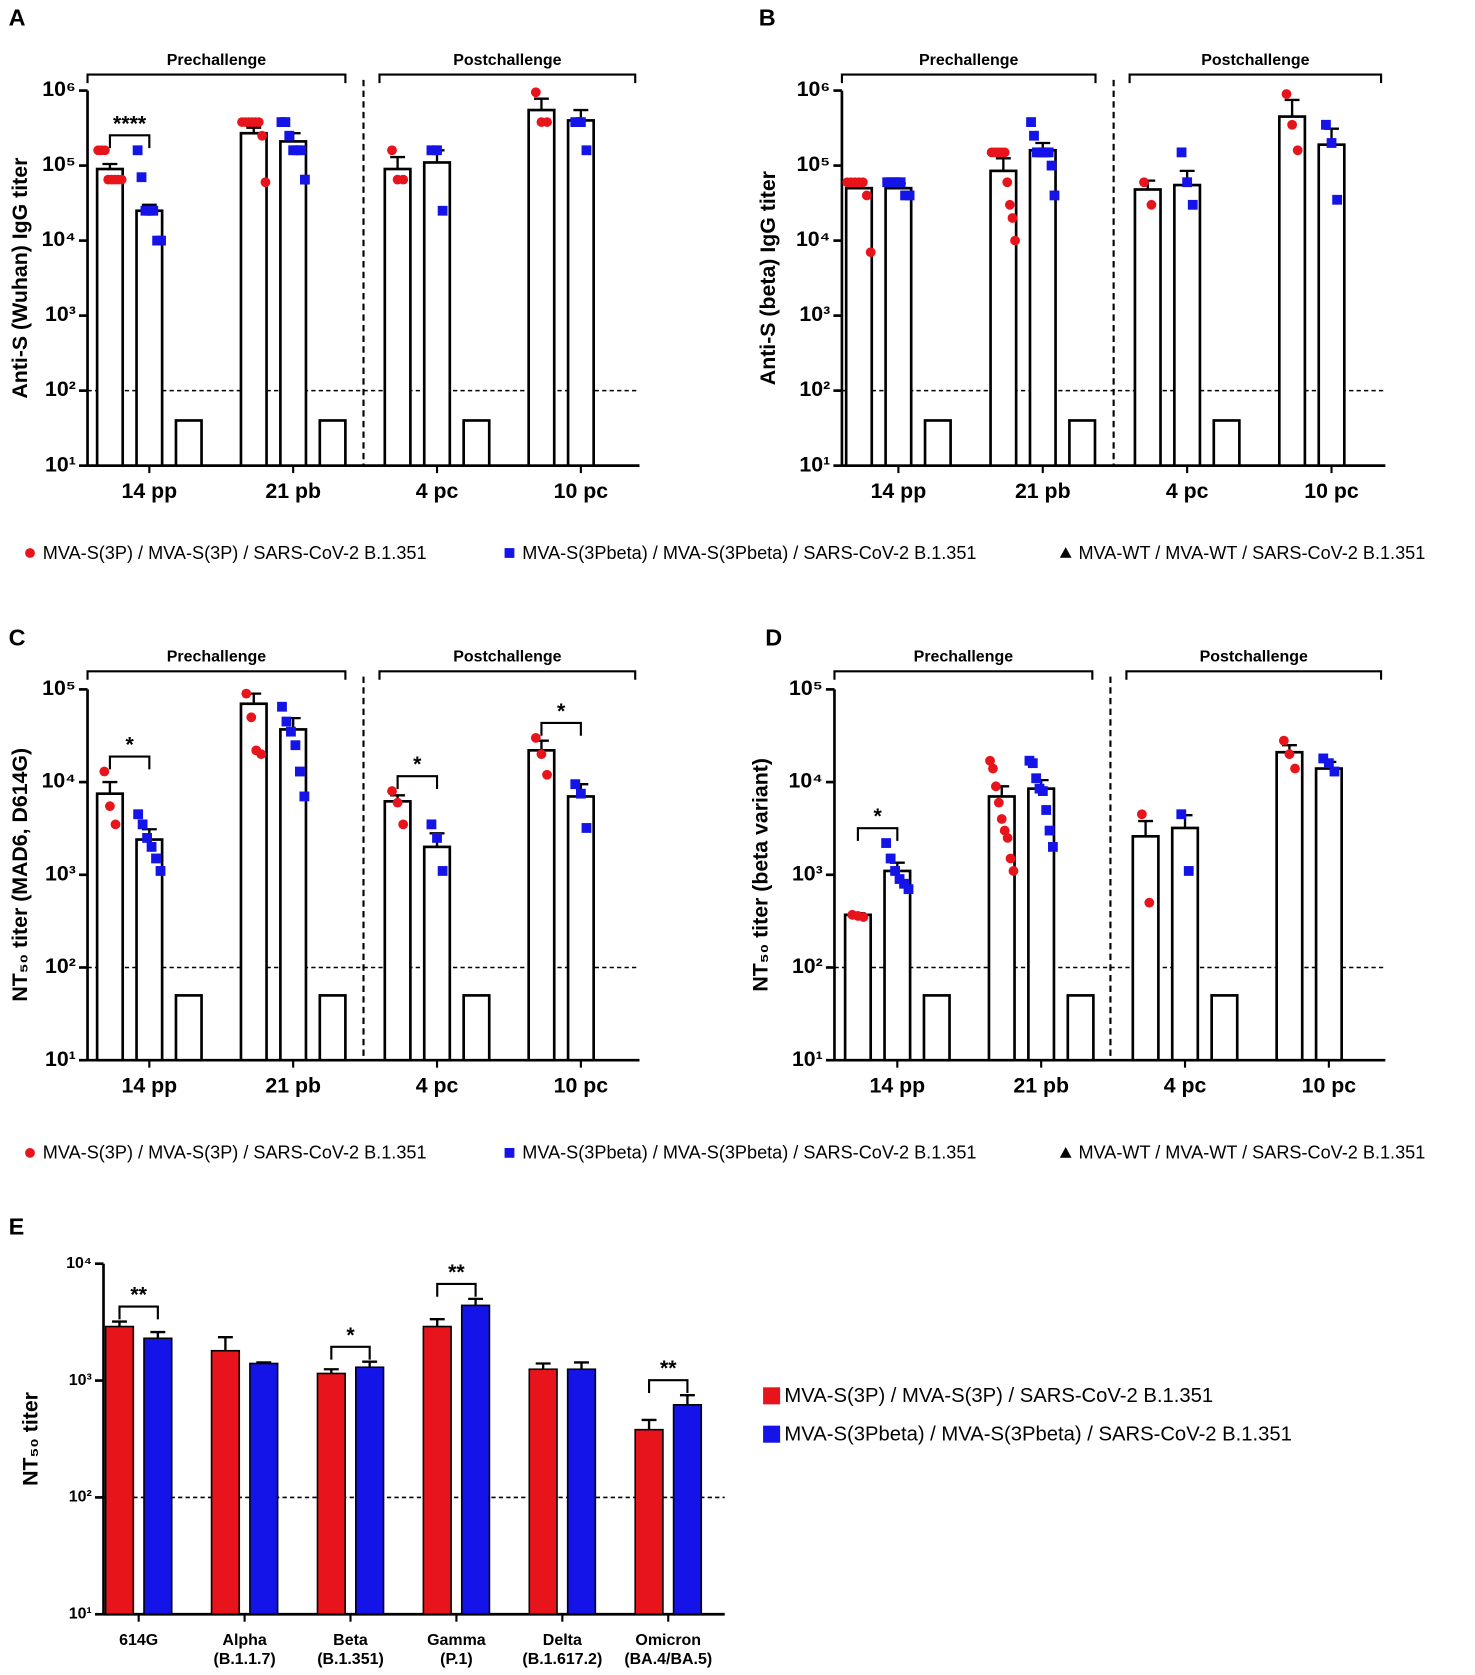  Describe the element at coordinates (668, 1650) in the screenshot. I see `x-tick-label: Omicron (BA.4/BA.5)` at that location.